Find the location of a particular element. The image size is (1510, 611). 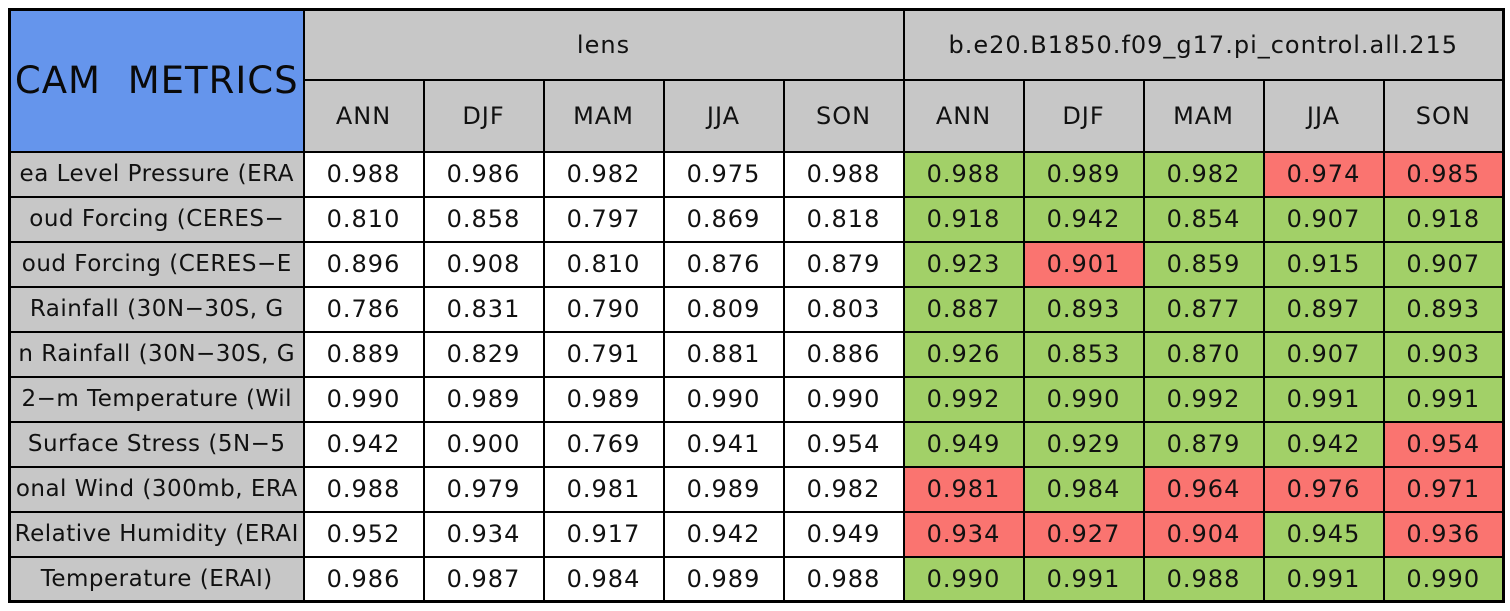

row-label: onal Wind (300mb, ERA is located at coordinates (156, 489).